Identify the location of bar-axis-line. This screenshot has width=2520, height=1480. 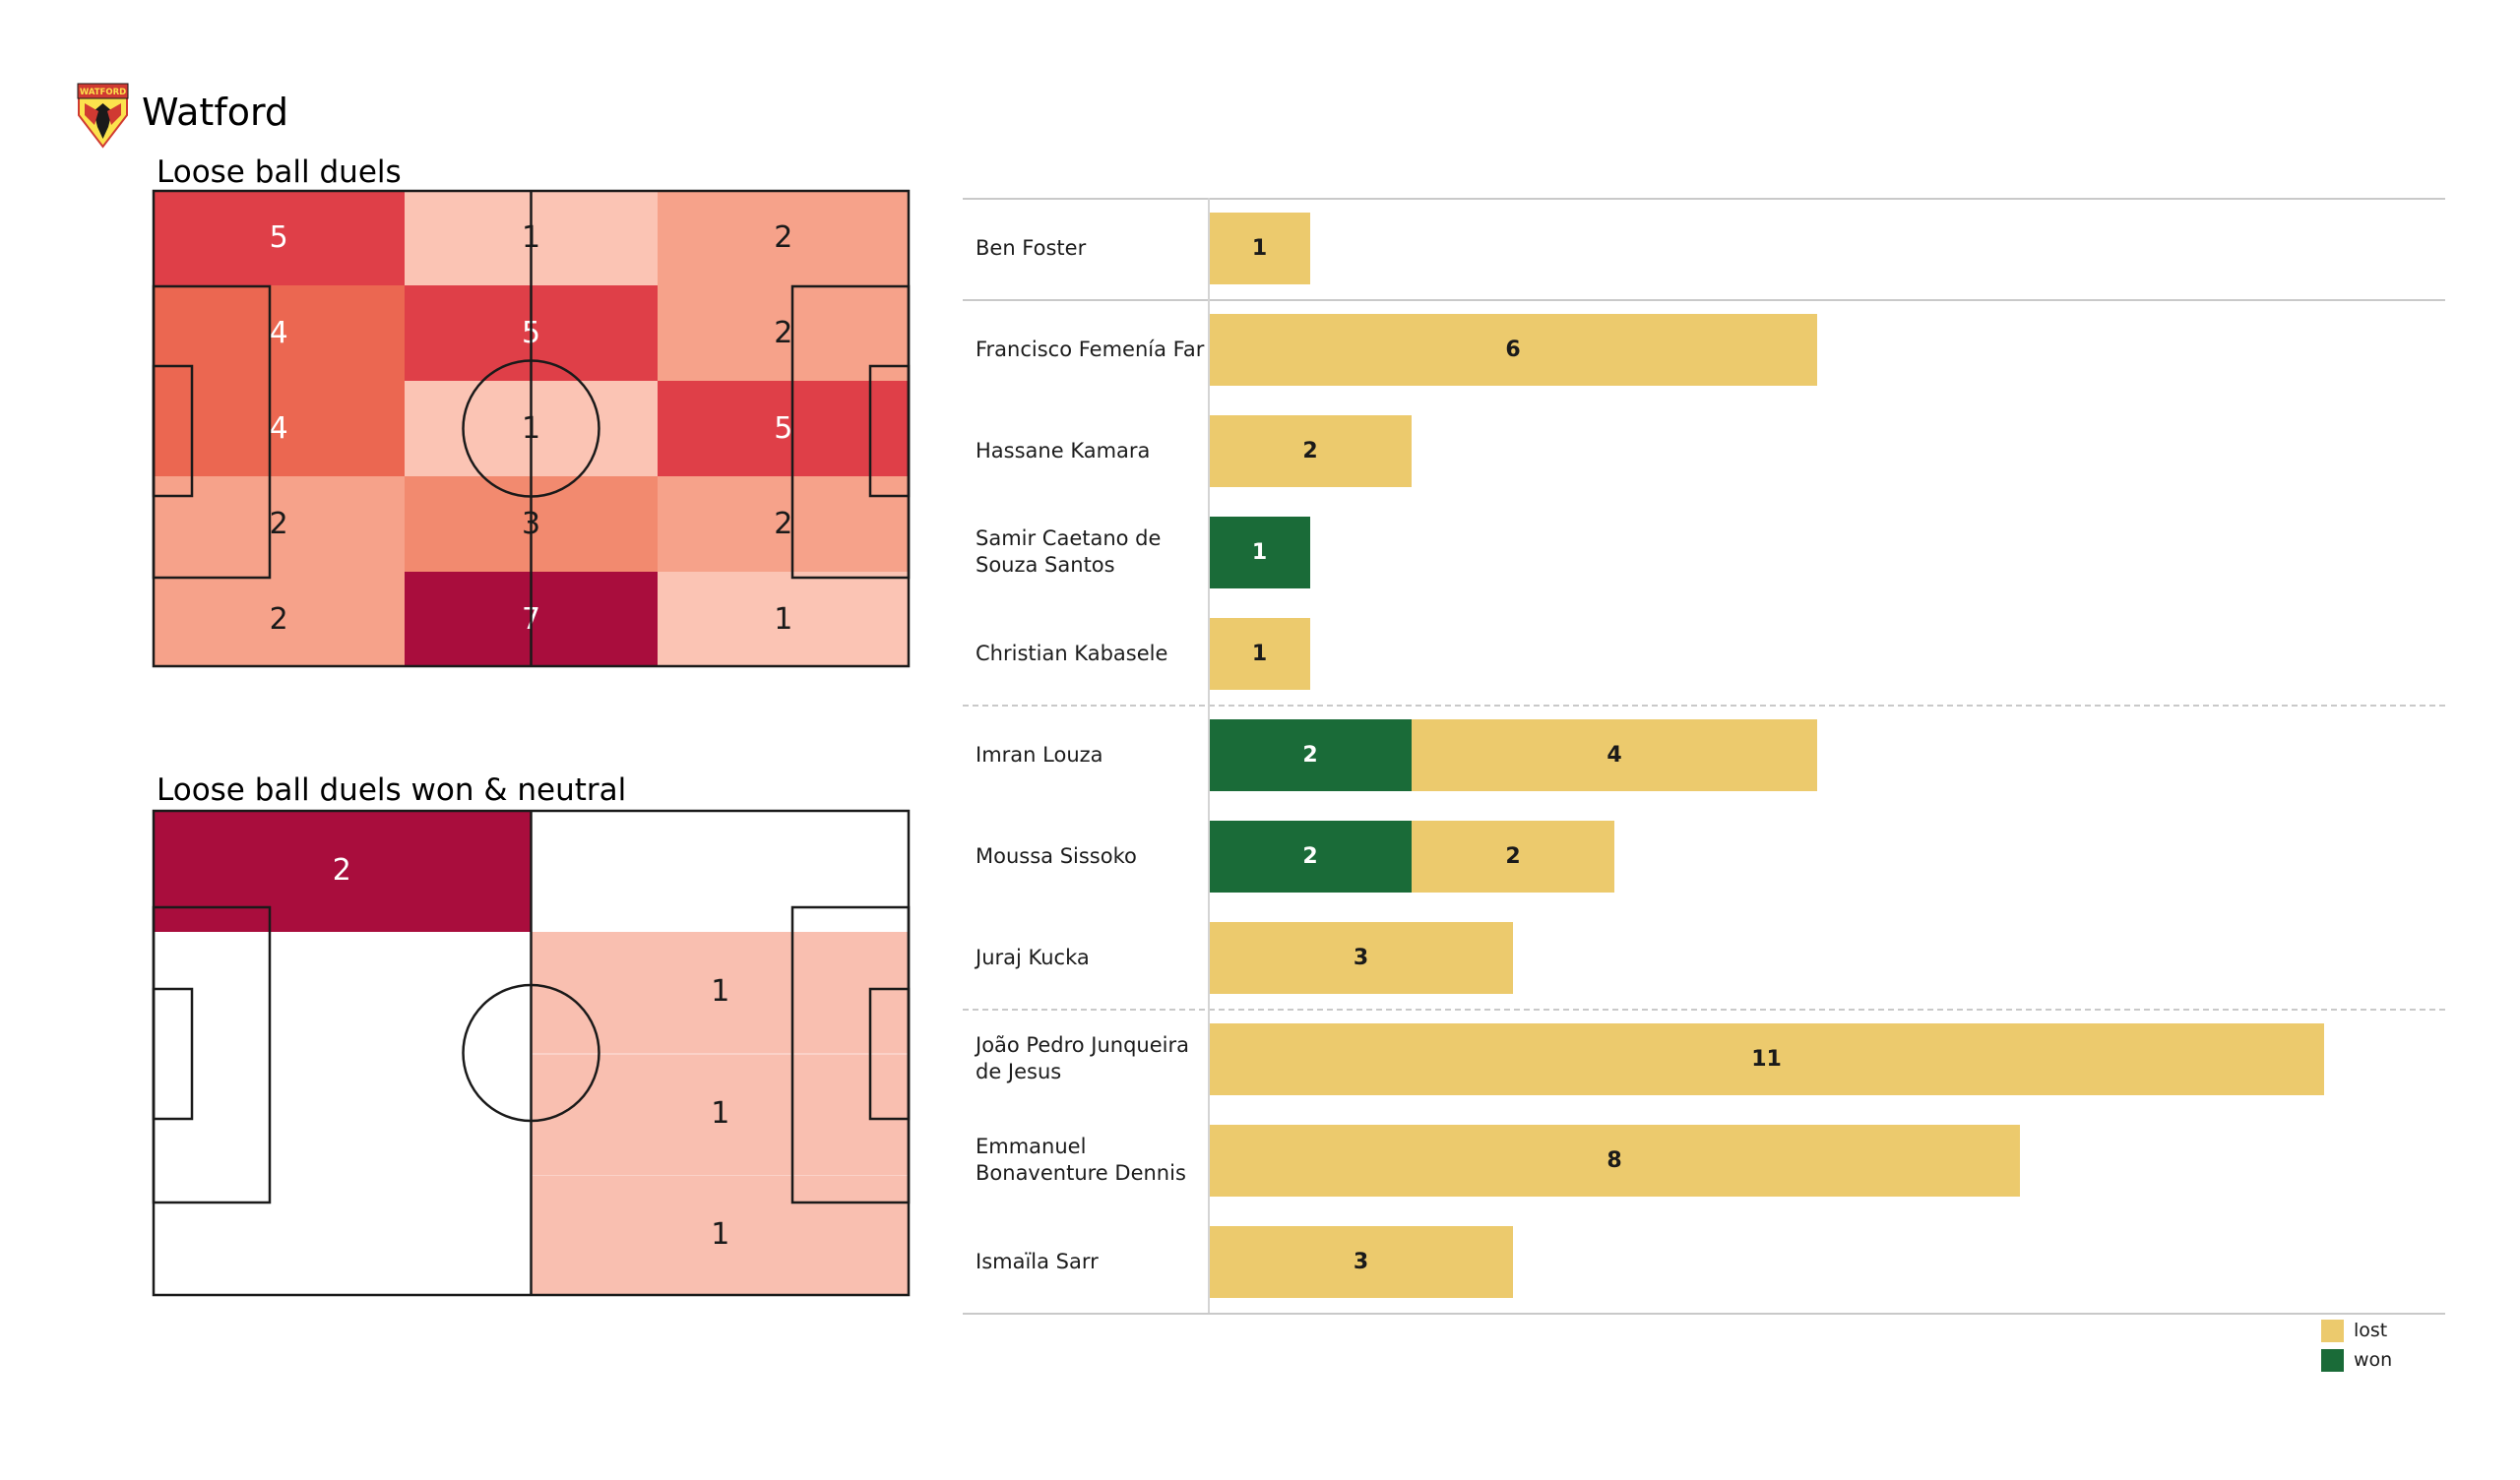
(1209, 755).